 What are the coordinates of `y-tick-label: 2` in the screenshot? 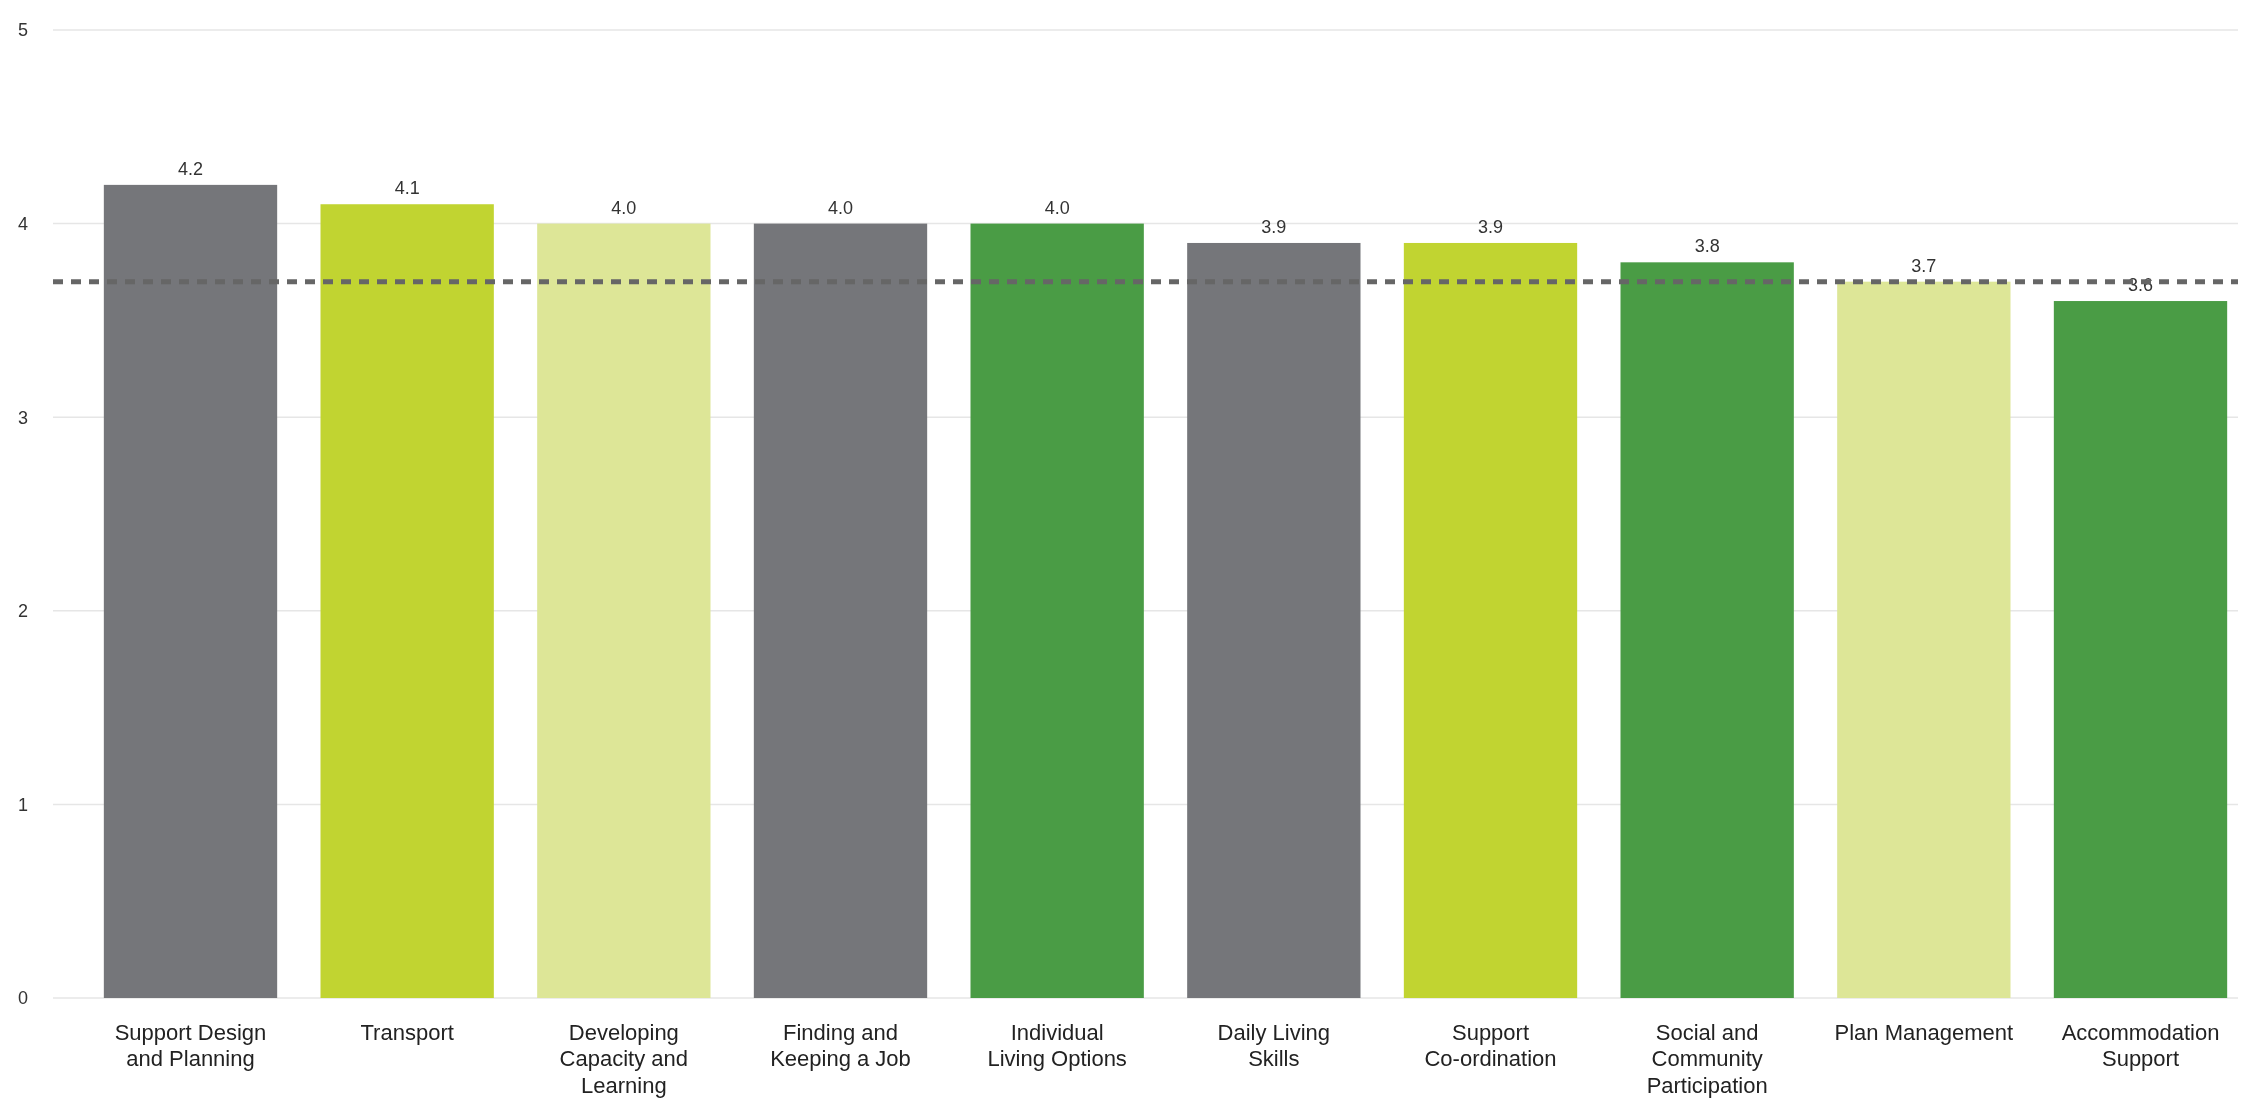 It's located at (23, 611).